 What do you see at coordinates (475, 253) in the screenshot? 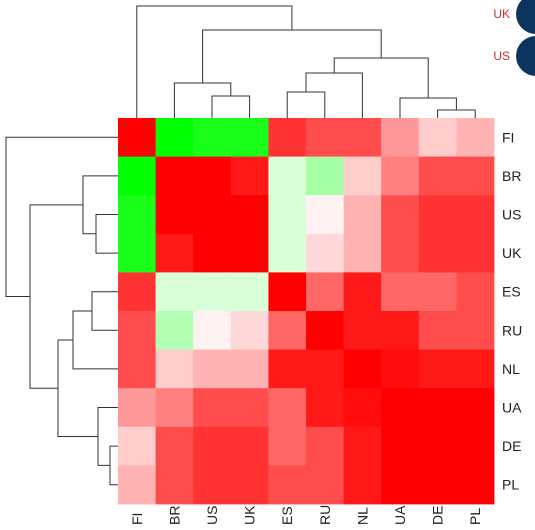
I see `cell-uk-pl` at bounding box center [475, 253].